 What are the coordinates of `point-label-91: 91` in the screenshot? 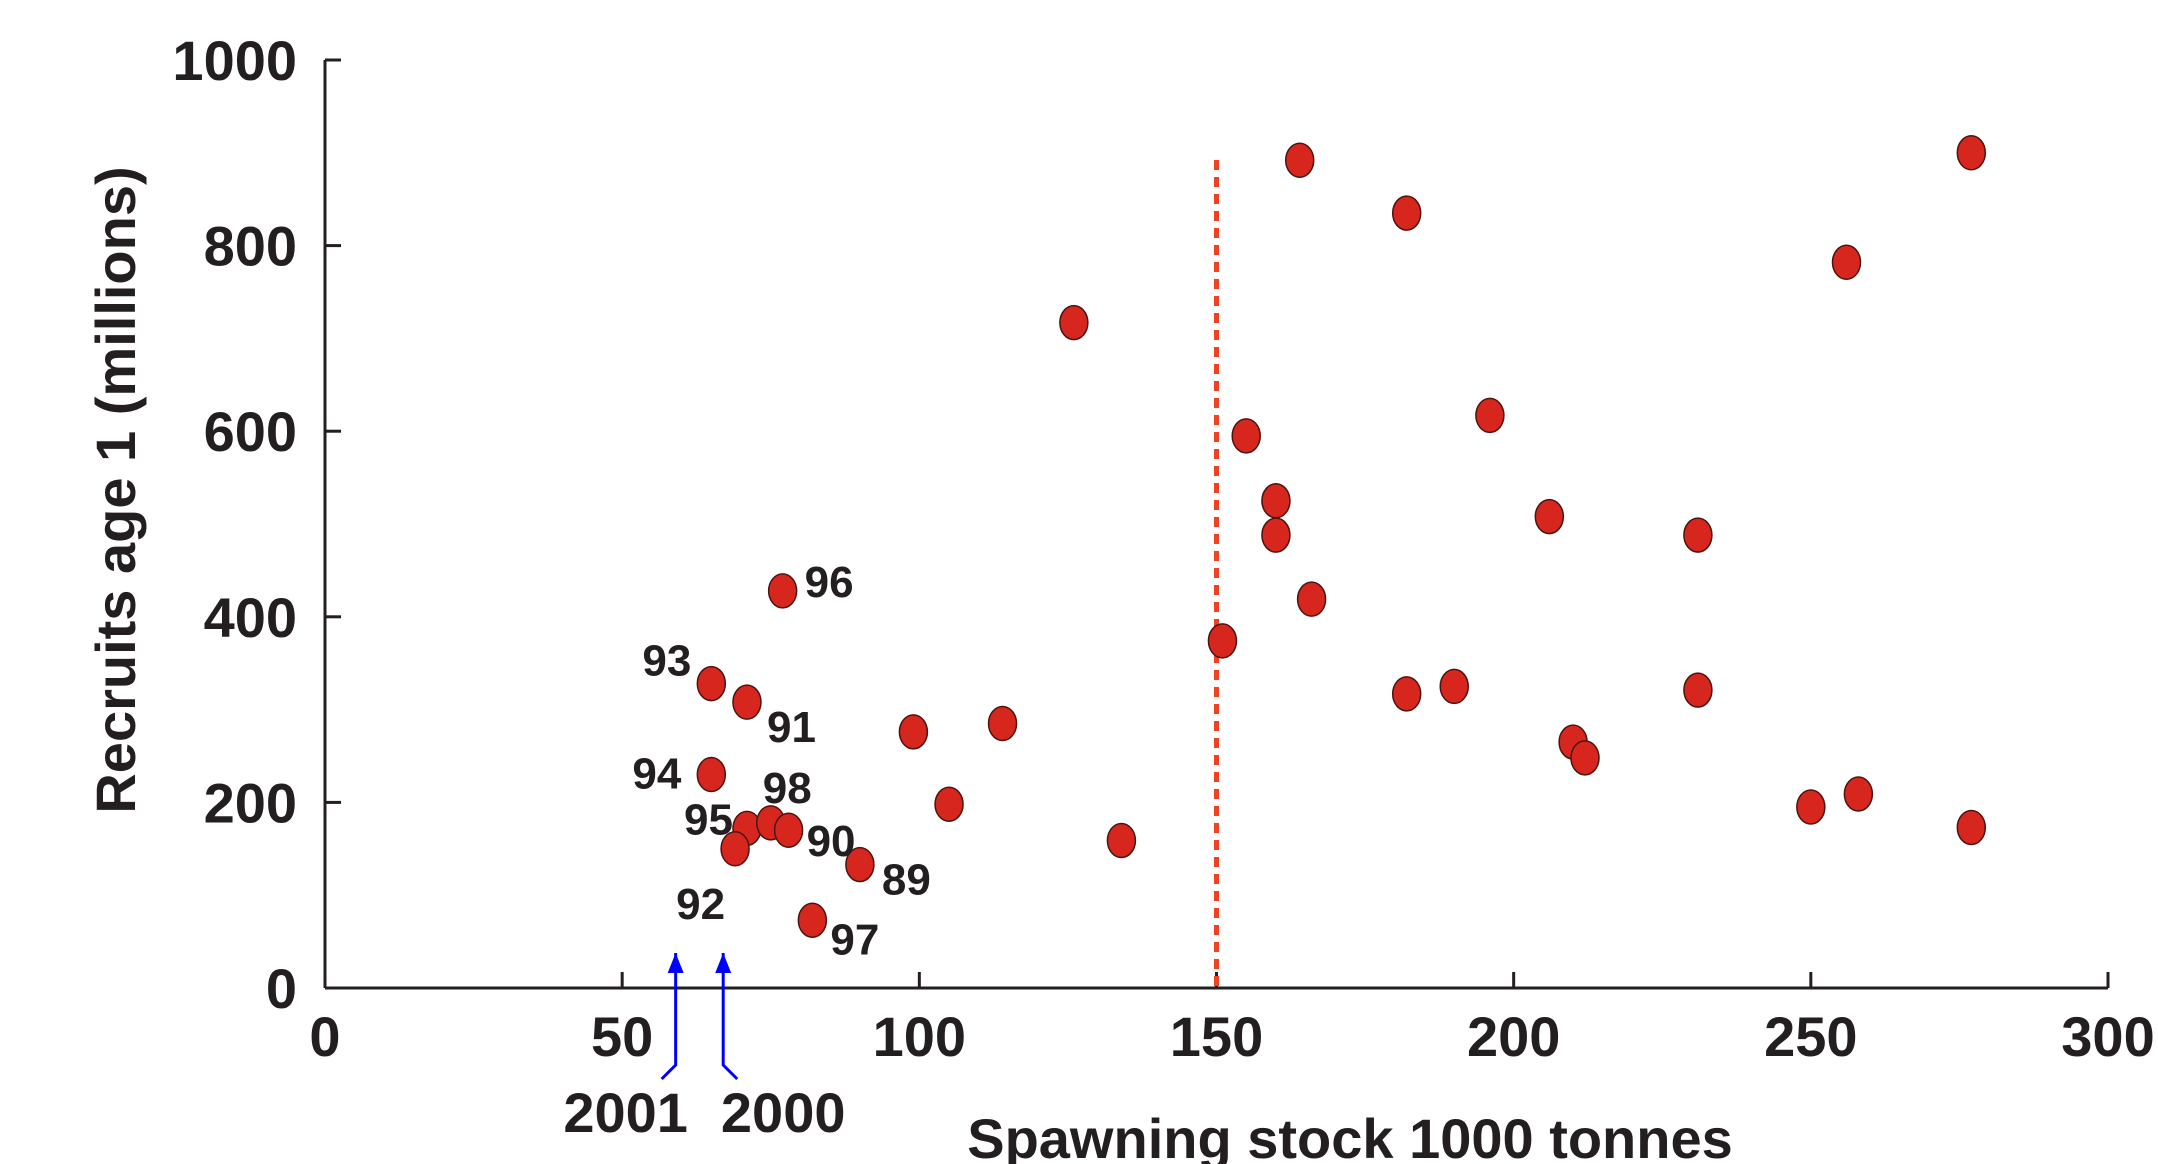 It's located at (791, 727).